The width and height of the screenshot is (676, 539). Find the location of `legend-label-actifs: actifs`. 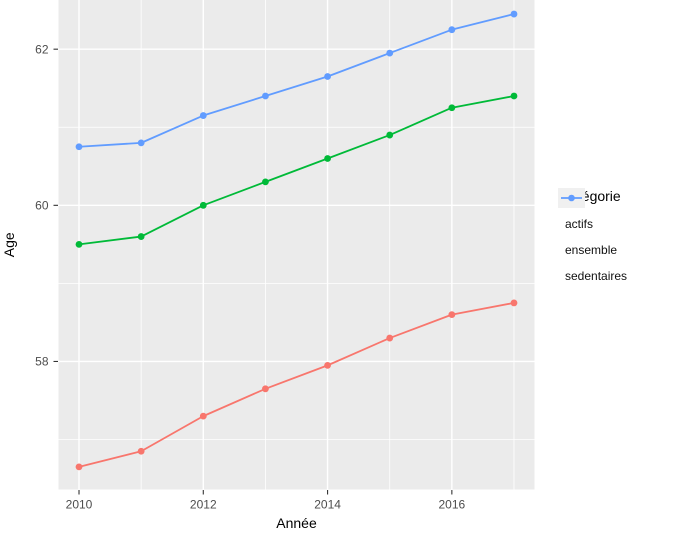

legend-label-actifs: actifs is located at coordinates (579, 224).